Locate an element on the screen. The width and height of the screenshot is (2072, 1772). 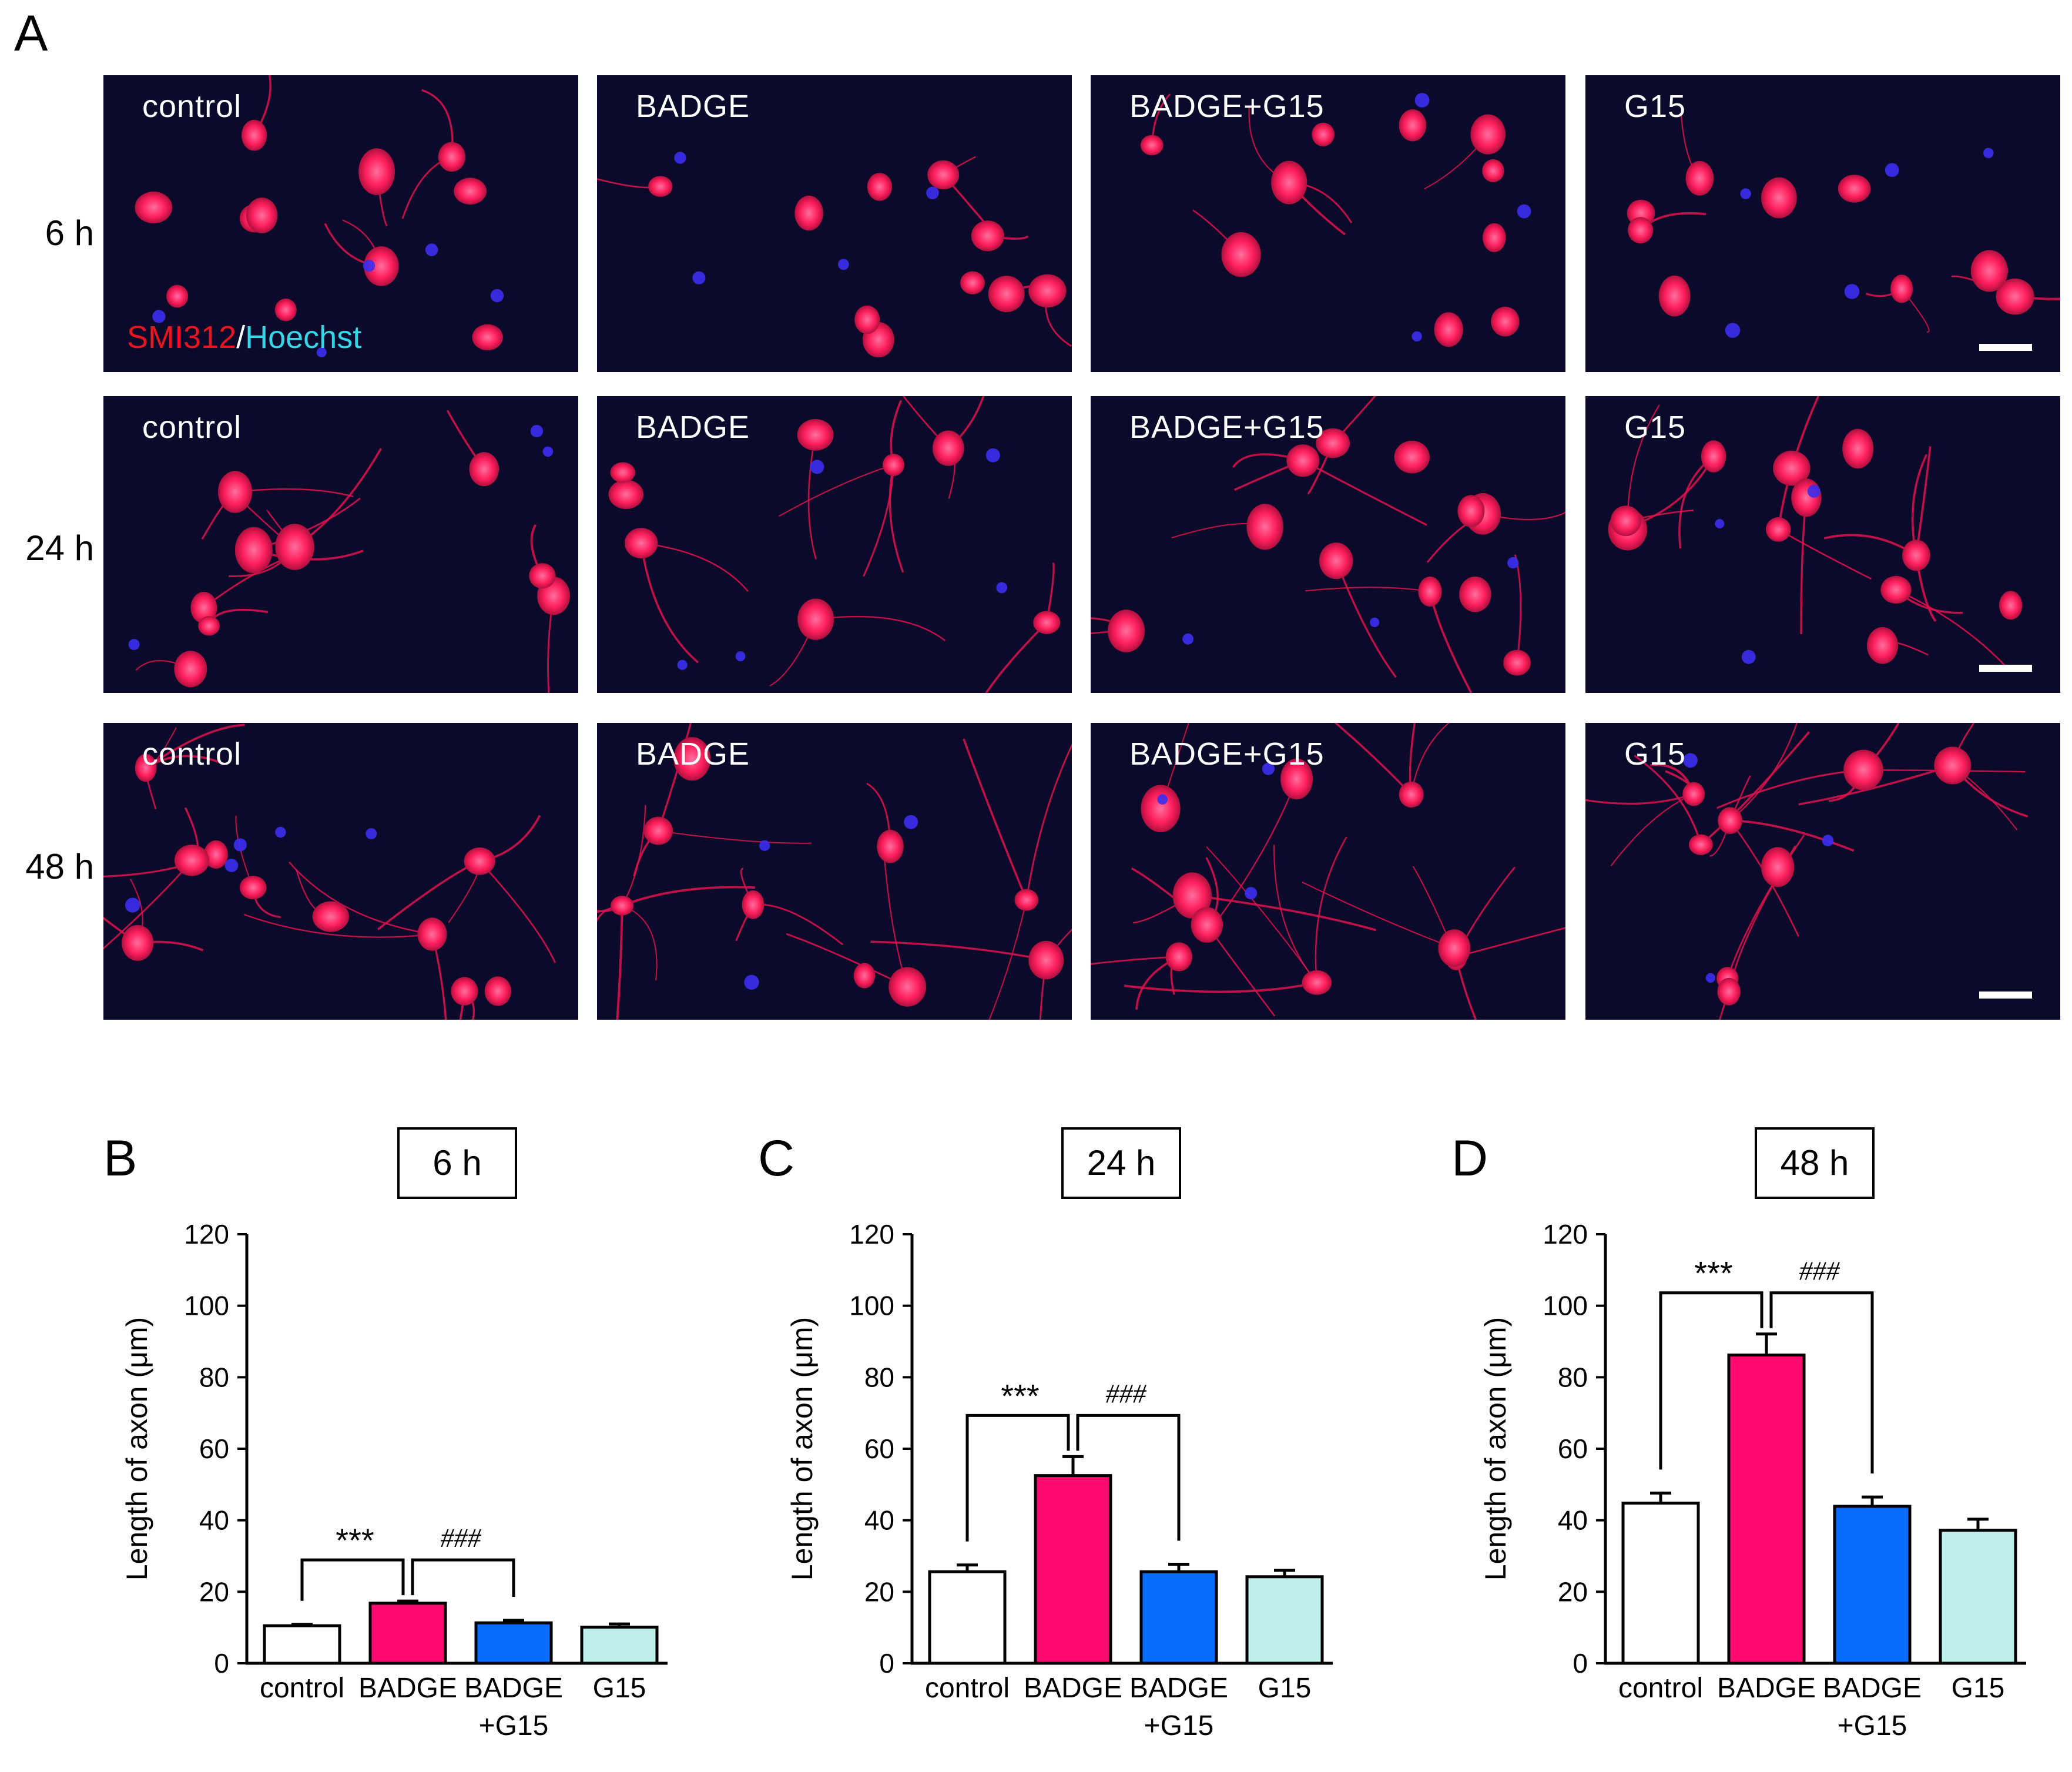
row-label-6h: 6 h is located at coordinates (69, 233).